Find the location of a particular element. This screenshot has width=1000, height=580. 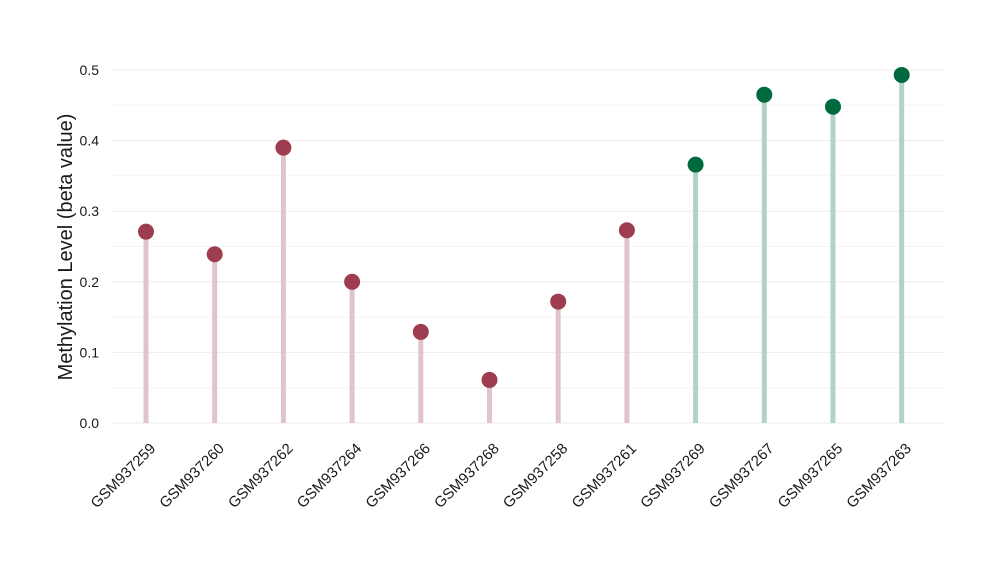

y-tick-label: 0.2 is located at coordinates (90, 282).